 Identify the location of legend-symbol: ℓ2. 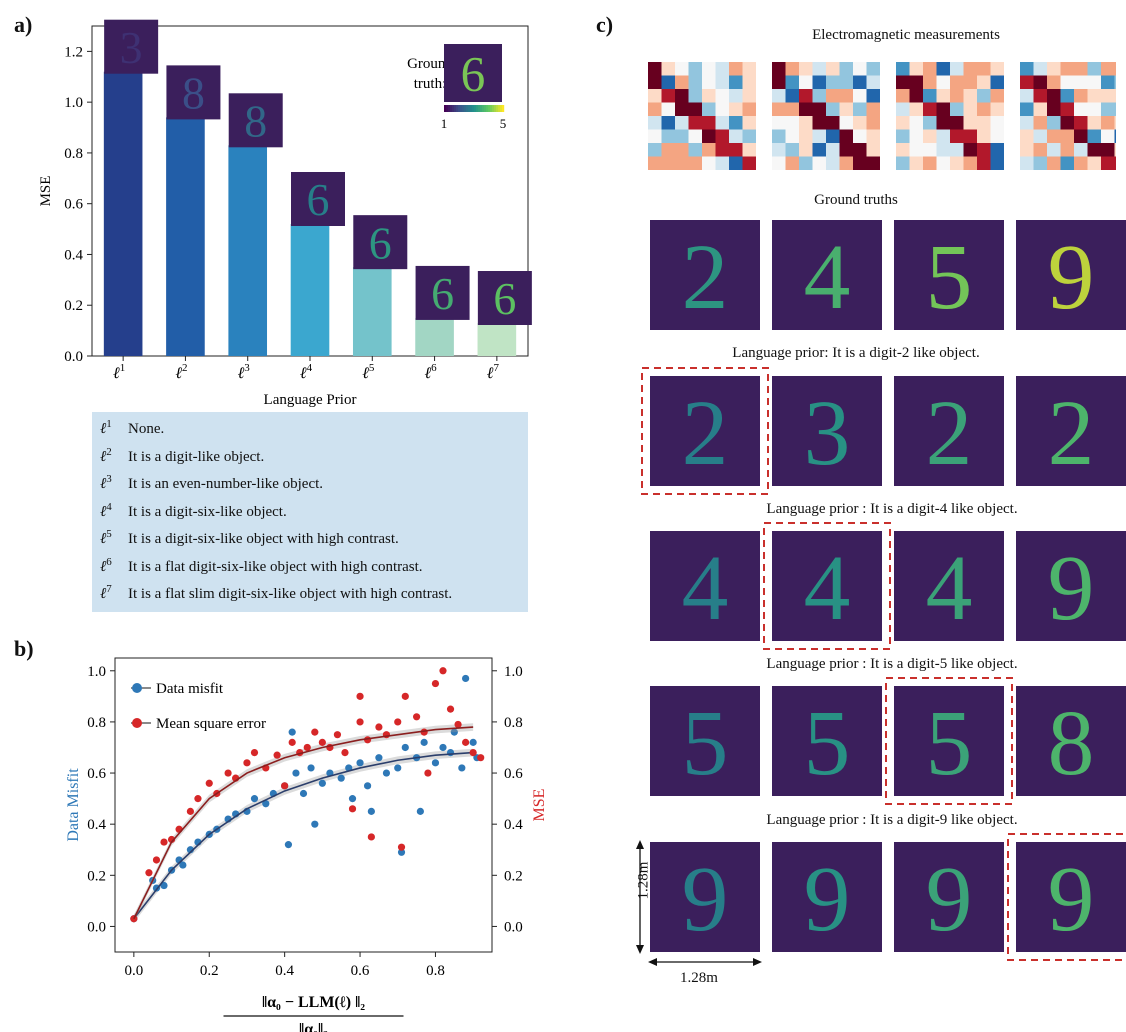
(106, 455).